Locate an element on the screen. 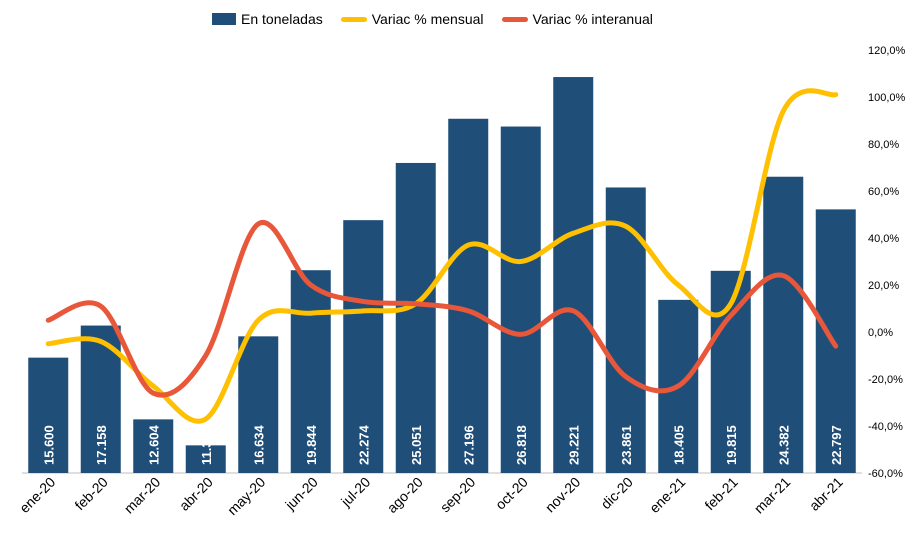 This screenshot has height=544, width=916. x-tick-label: mar-20 is located at coordinates (142, 495).